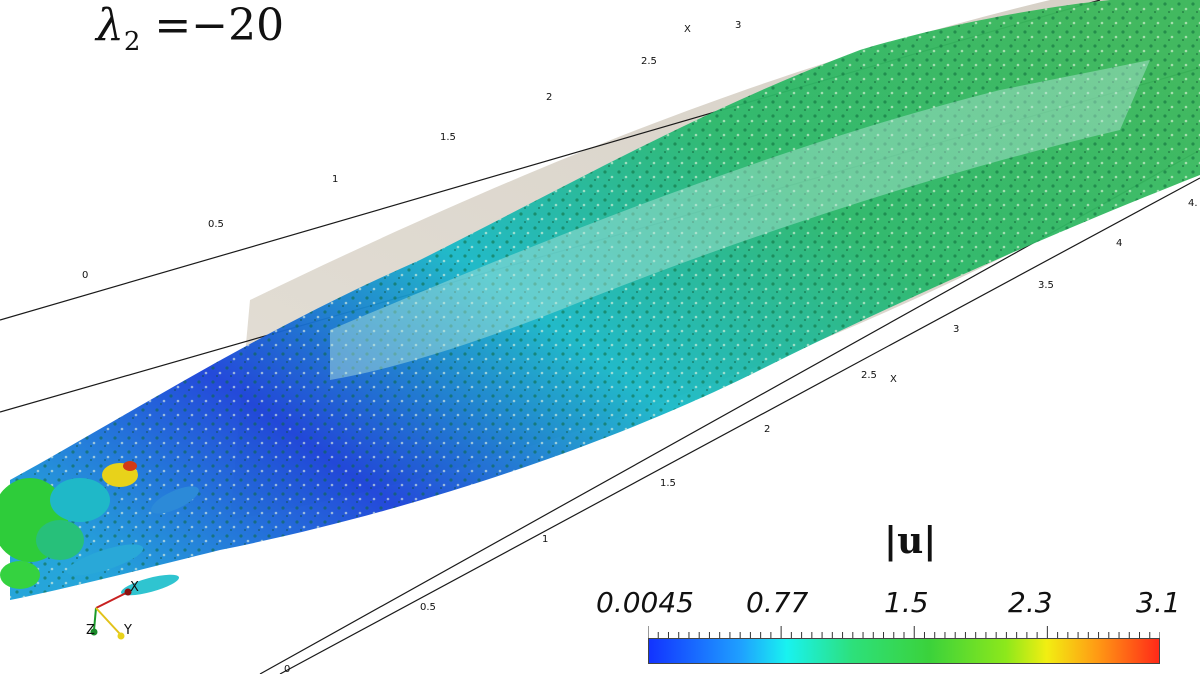 The width and height of the screenshot is (1200, 674). I want to click on lambda-value: =−20, so click(212, 25).